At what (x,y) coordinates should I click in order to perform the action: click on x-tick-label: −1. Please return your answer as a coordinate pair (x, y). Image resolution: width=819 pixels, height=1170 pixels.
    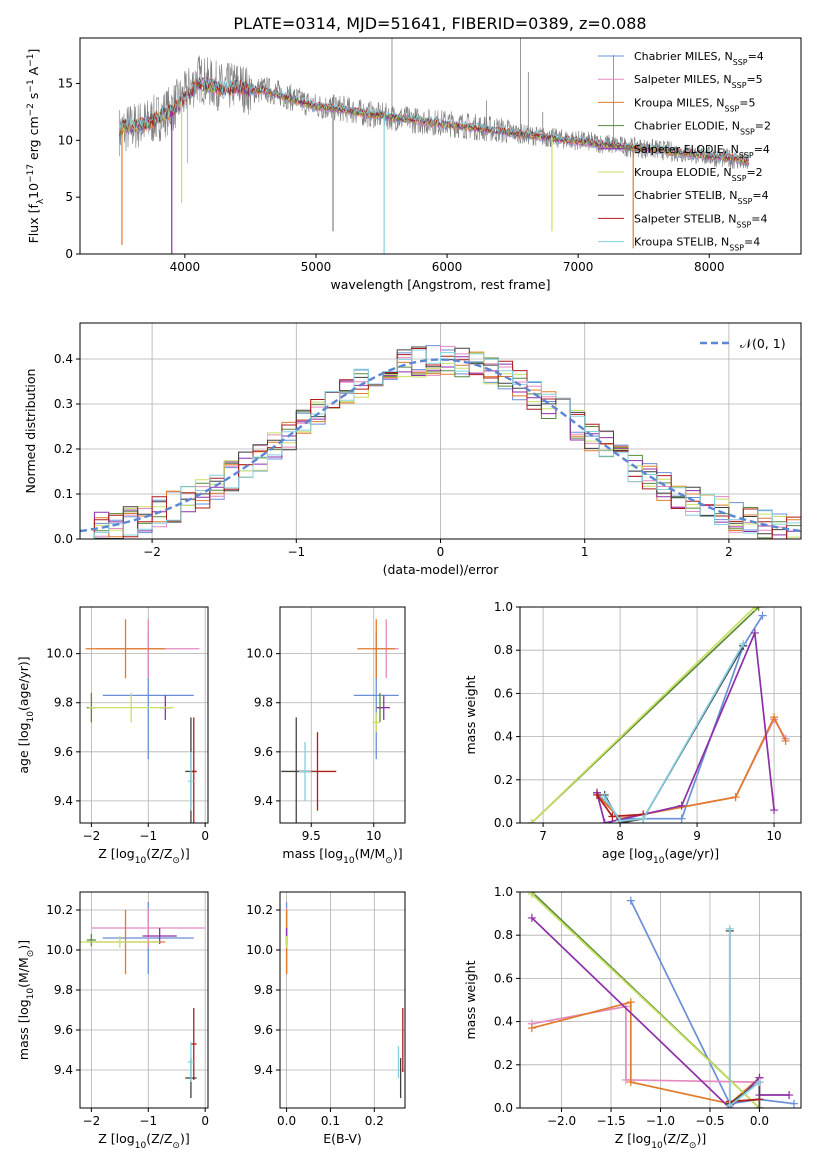
    Looking at the image, I should click on (148, 1121).